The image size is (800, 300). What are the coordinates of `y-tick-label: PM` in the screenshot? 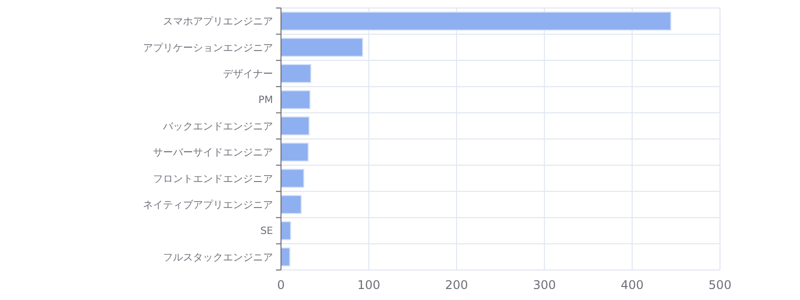 It's located at (265, 100).